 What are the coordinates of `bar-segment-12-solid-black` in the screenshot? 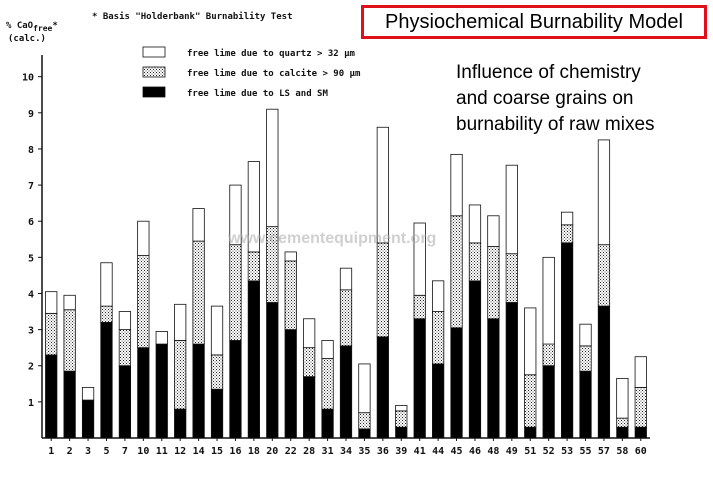 It's located at (180, 423).